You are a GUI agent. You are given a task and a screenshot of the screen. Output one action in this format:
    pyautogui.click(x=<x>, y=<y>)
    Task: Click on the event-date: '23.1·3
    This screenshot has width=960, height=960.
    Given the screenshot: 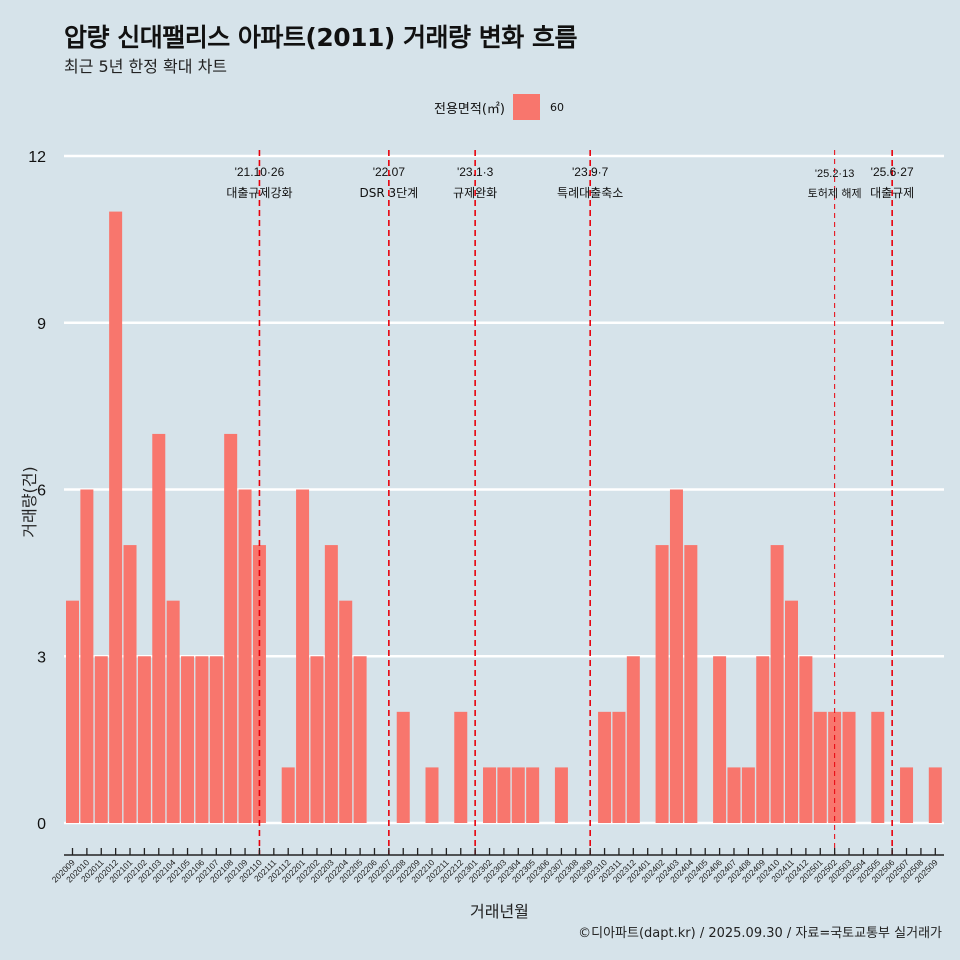 What is the action you would take?
    pyautogui.click(x=475, y=172)
    